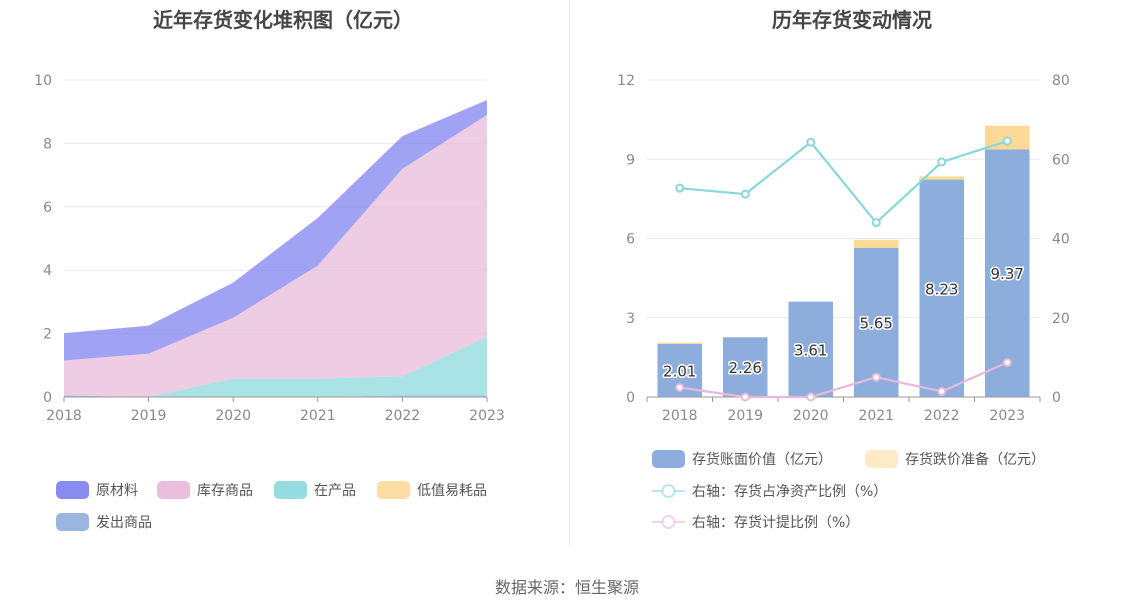  Describe the element at coordinates (566, 587) in the screenshot. I see `data-source: 数据来源：恒生聚源` at that location.